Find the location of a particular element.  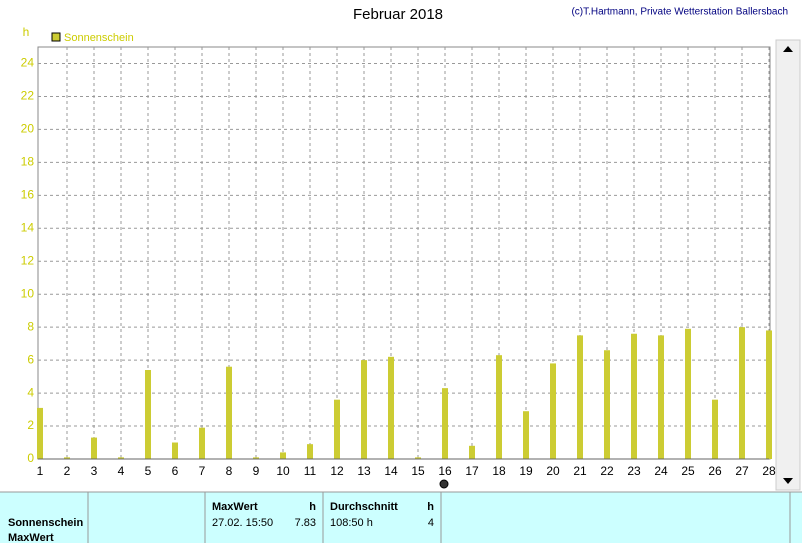

summary-bg is located at coordinates (401, 517).